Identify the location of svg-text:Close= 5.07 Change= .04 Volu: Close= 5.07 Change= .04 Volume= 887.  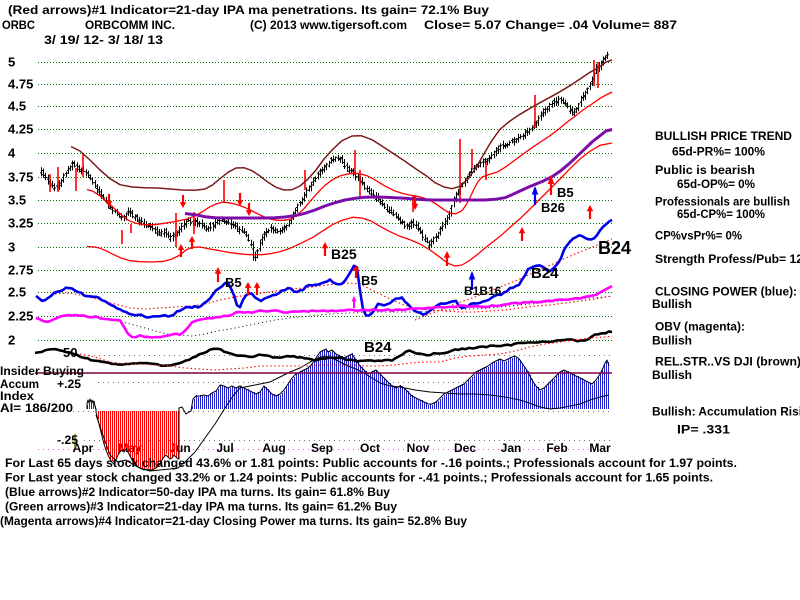
(550, 25).